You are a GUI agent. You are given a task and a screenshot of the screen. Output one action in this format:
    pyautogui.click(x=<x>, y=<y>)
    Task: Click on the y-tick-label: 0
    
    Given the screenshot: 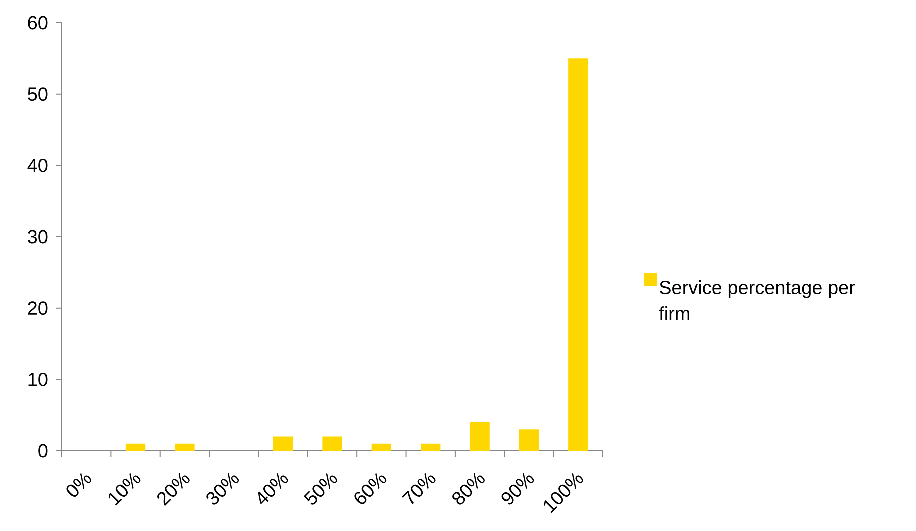 What is the action you would take?
    pyautogui.click(x=43, y=451)
    